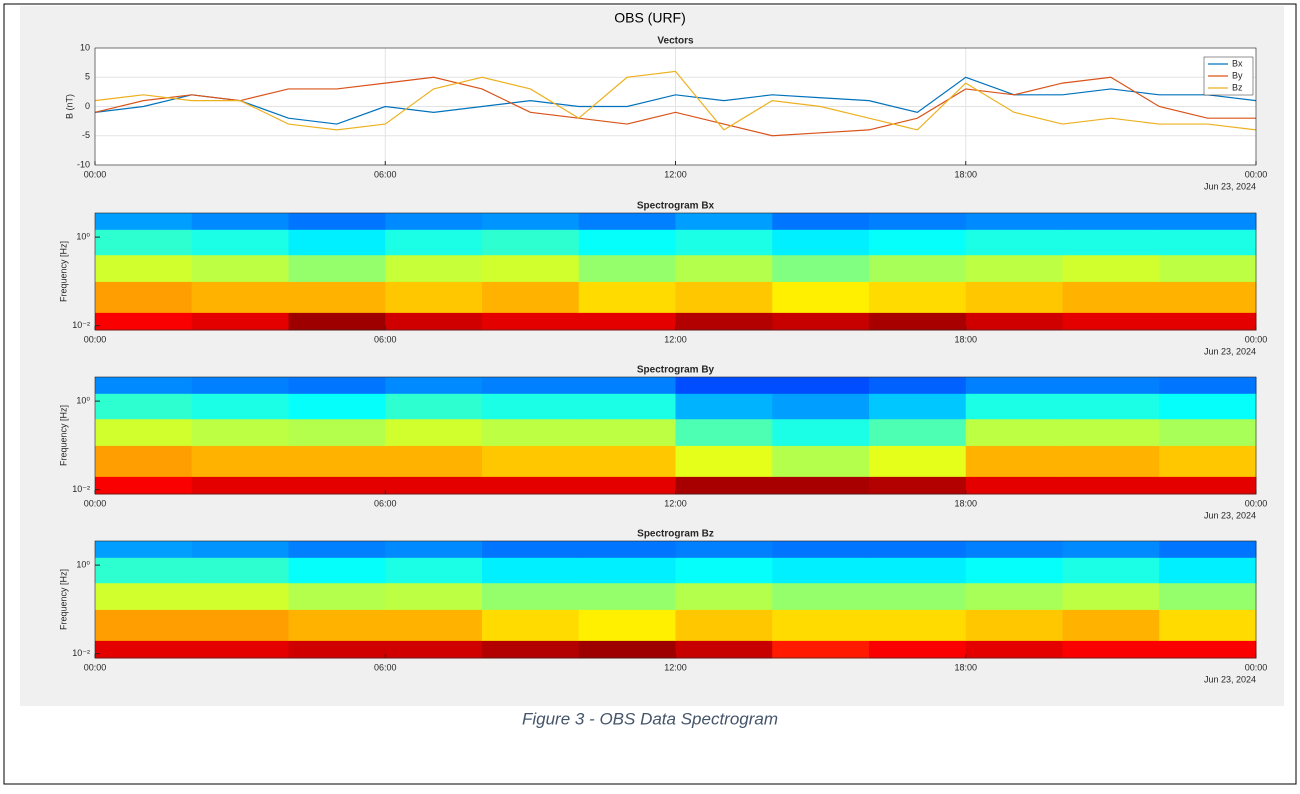  What do you see at coordinates (87, 106) in the screenshot?
I see `y-tick-label: 0` at bounding box center [87, 106].